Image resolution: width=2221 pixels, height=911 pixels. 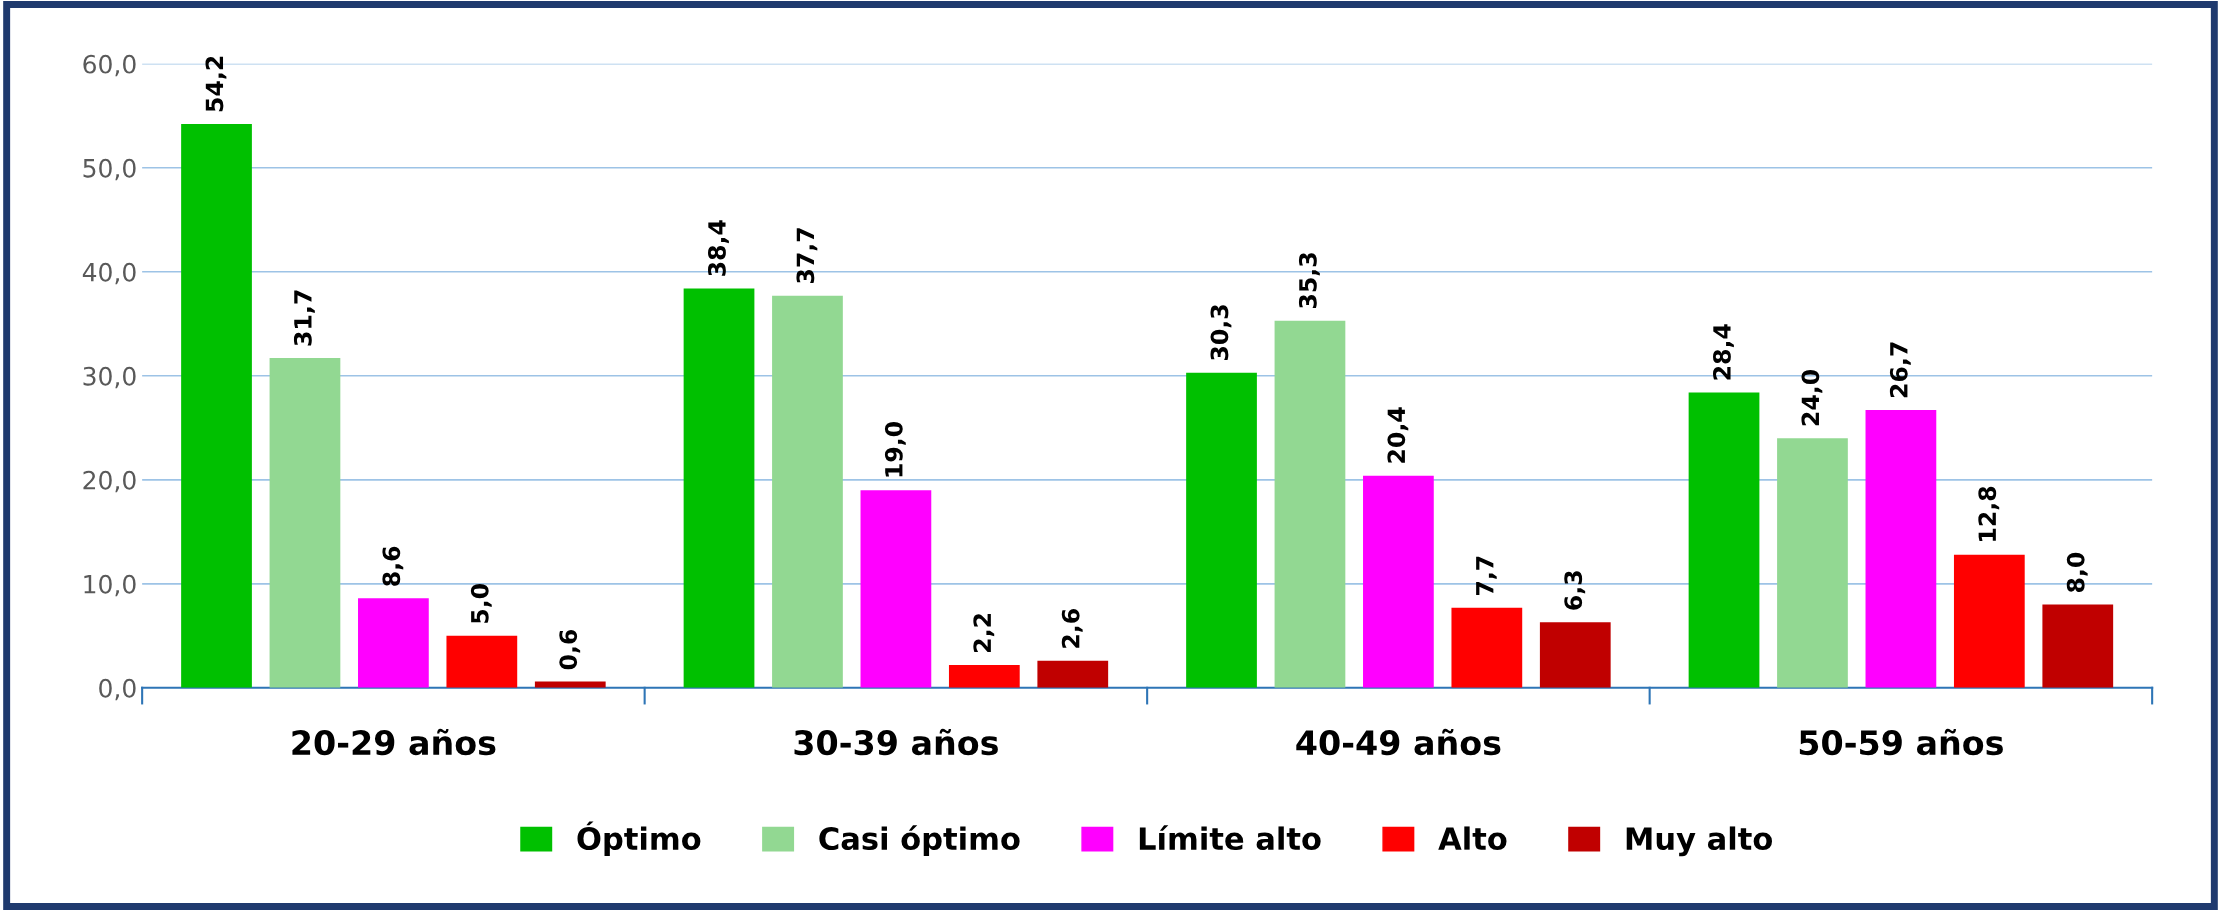 What do you see at coordinates (109, 377) in the screenshot?
I see `y-tick-label: 30,0` at bounding box center [109, 377].